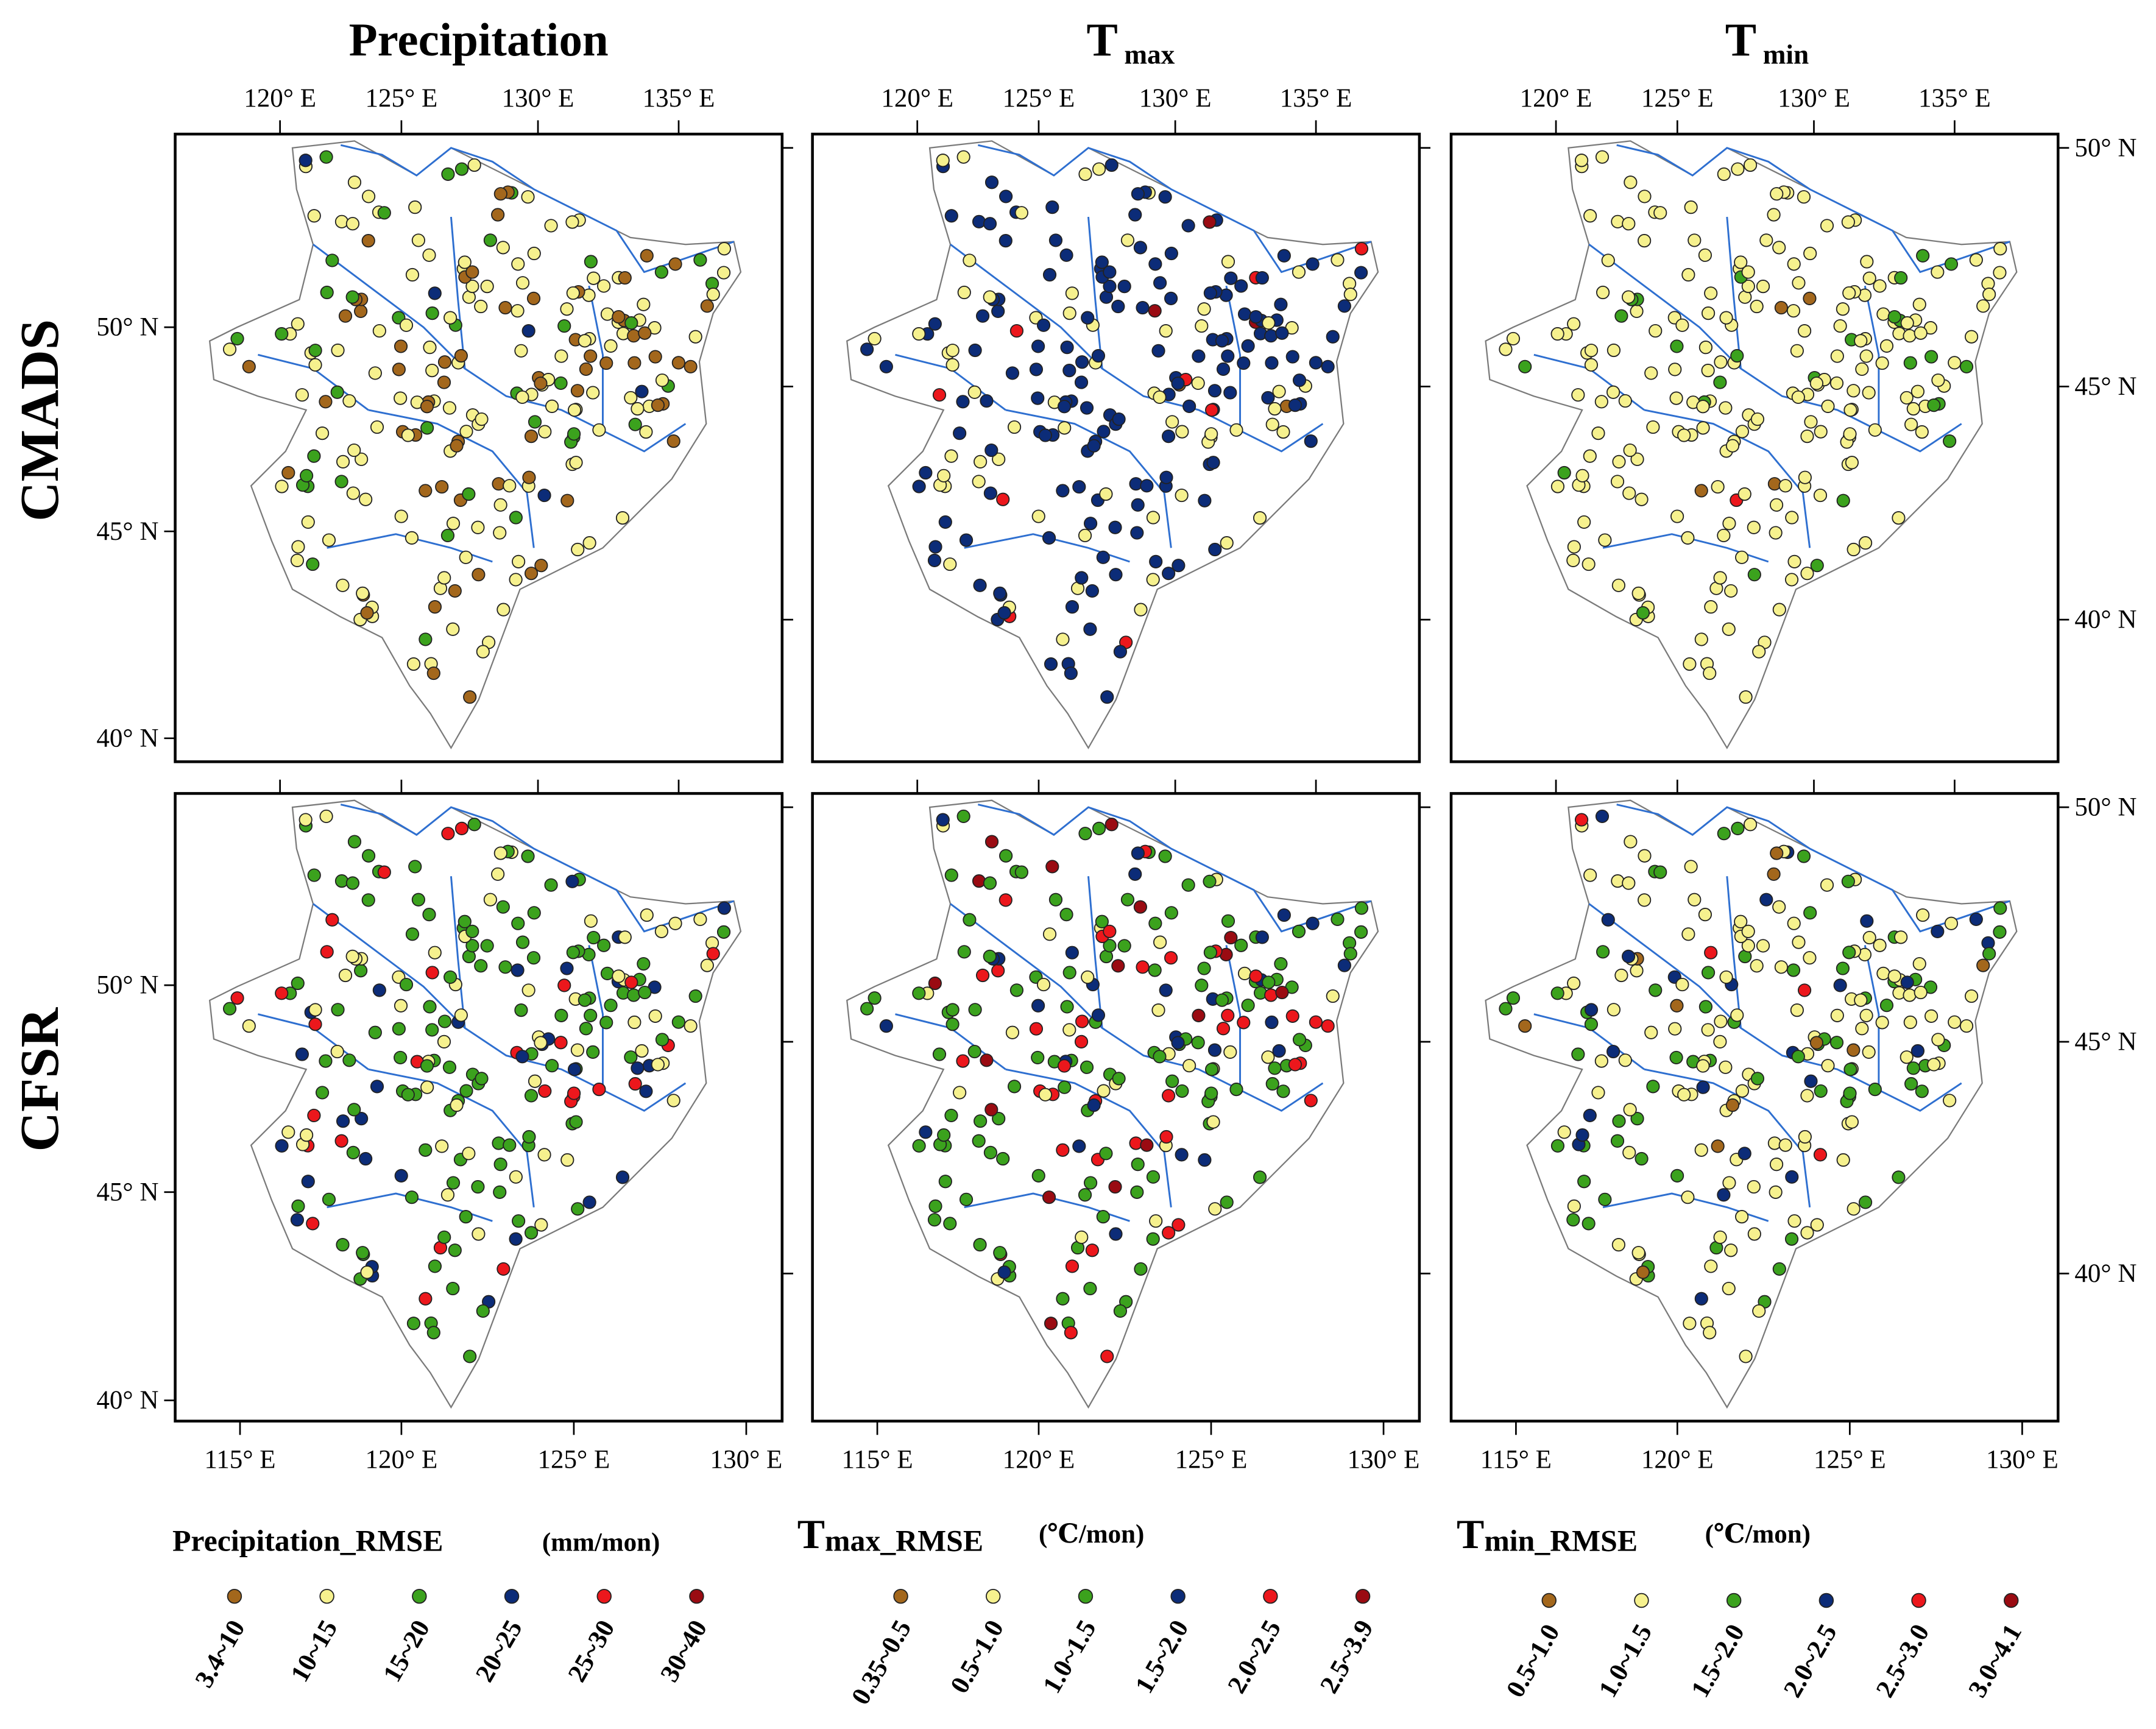  Describe the element at coordinates (1561, 1541) in the screenshot. I see `legend-title-subscript: min_RMSE` at that location.